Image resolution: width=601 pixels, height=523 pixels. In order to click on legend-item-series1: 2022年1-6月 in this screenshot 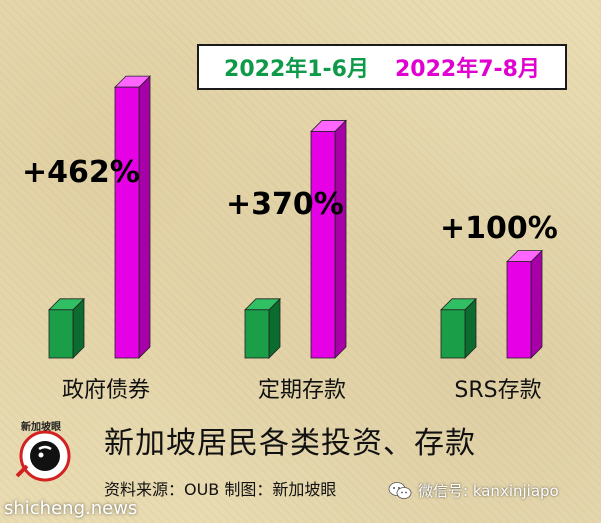, I will do `click(296, 69)`.